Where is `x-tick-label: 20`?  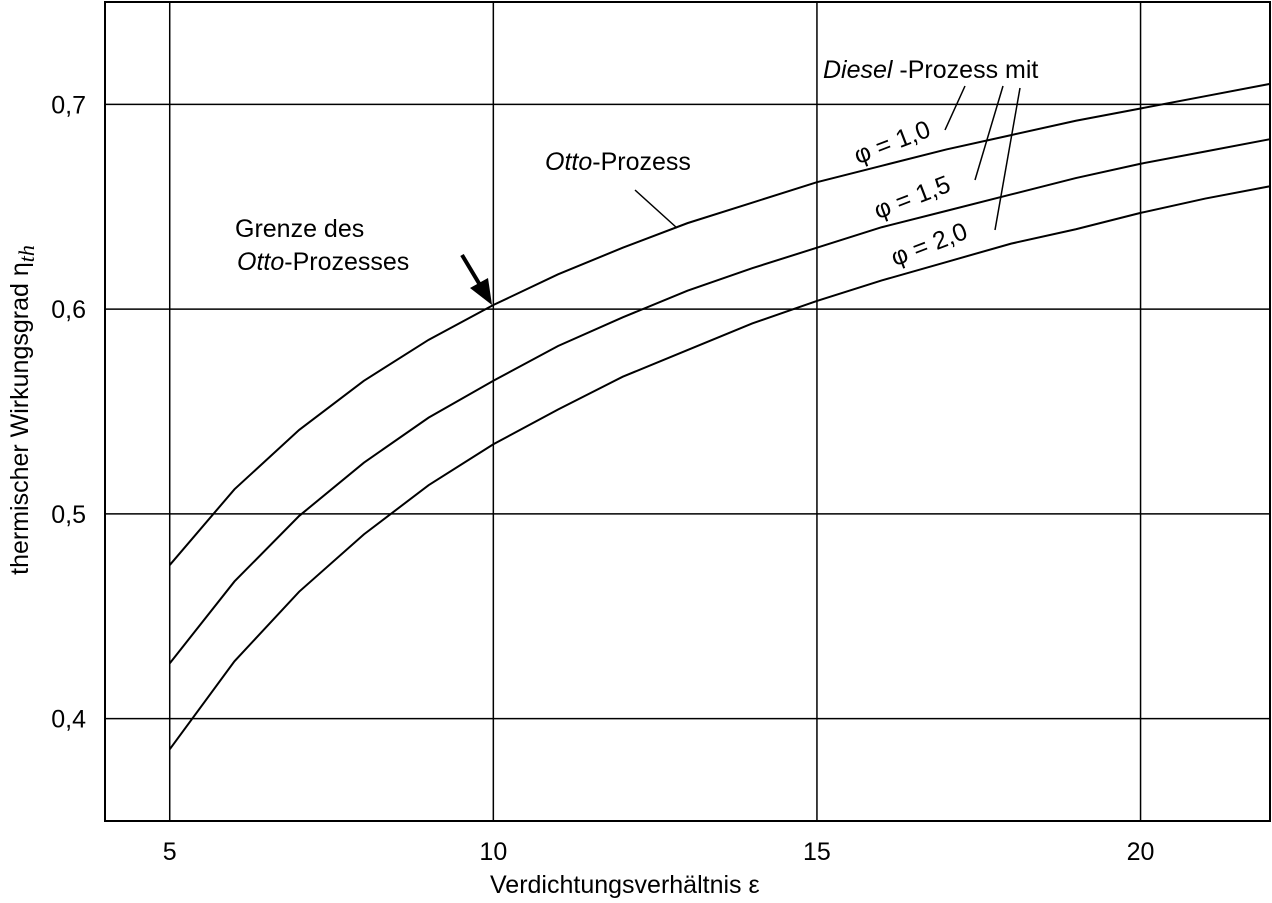
x-tick-label: 20 is located at coordinates (1141, 852).